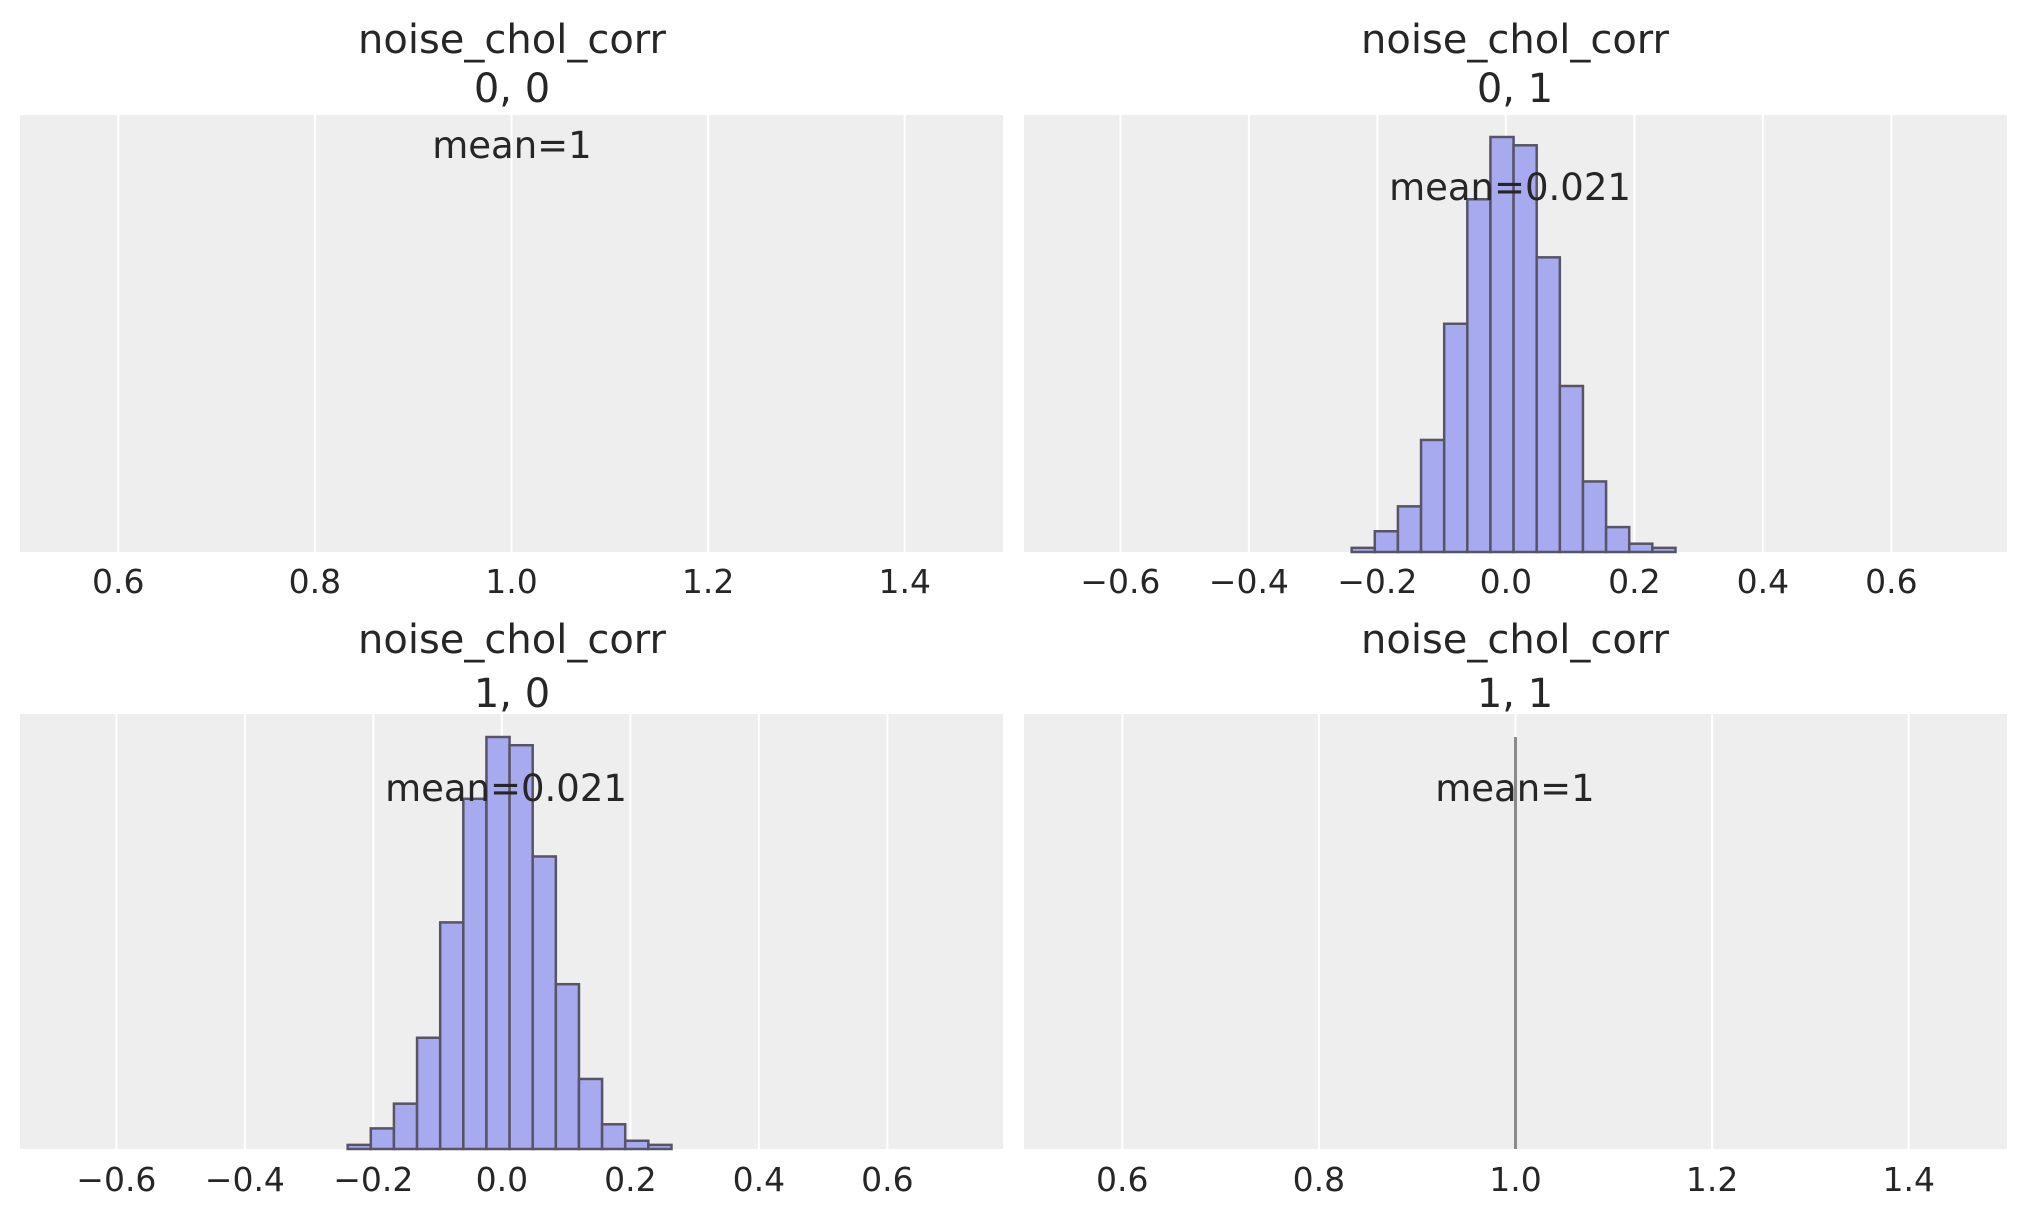  Describe the element at coordinates (1515, 89) in the screenshot. I see `panel-subtitle: 0, 1` at that location.